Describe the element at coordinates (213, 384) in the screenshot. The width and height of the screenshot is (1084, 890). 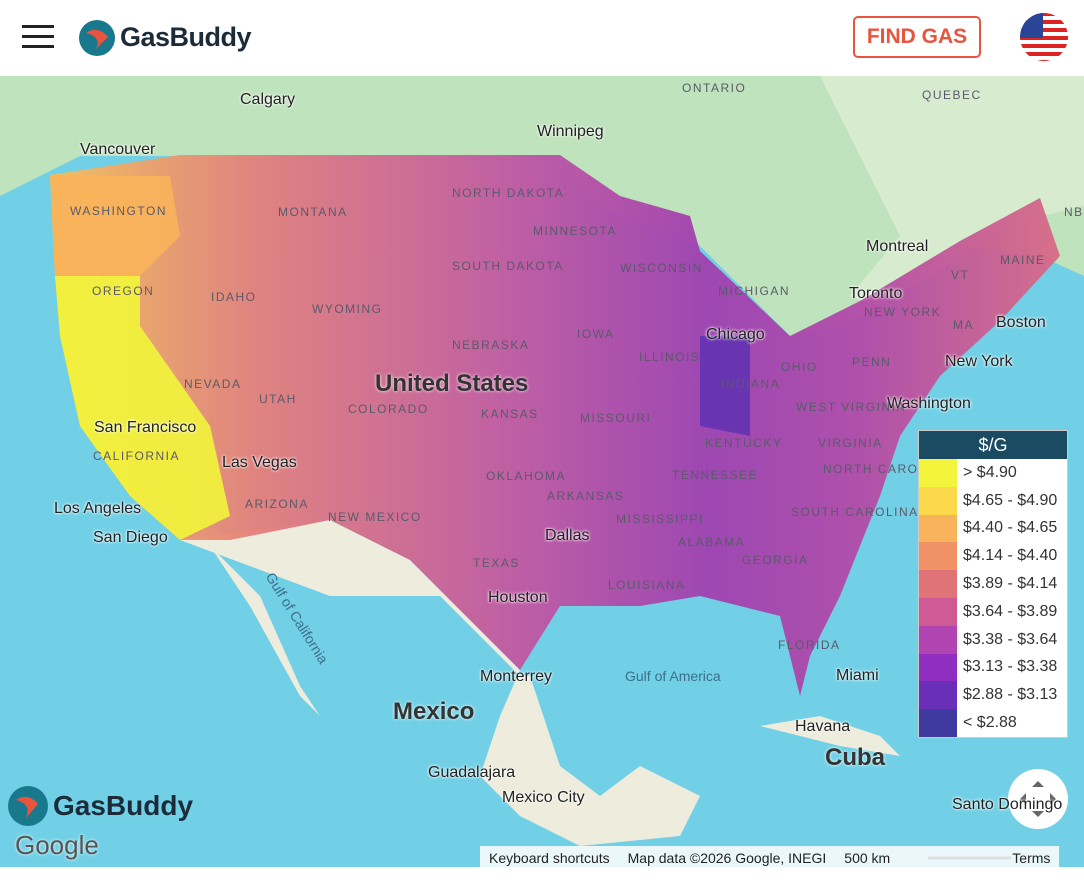
I see `region-label: NEVADA` at that location.